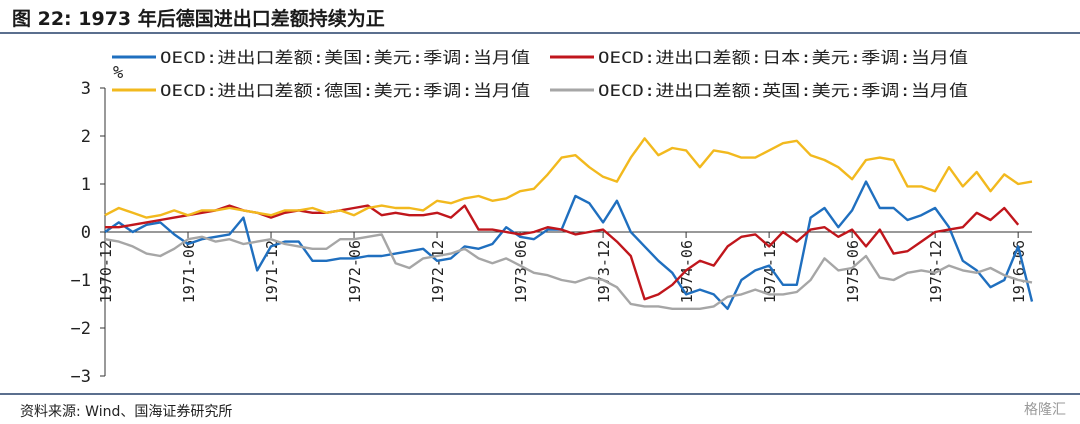 The height and width of the screenshot is (424, 1080). Describe the element at coordinates (86, 137) in the screenshot. I see `y-tick-label: 2` at that location.